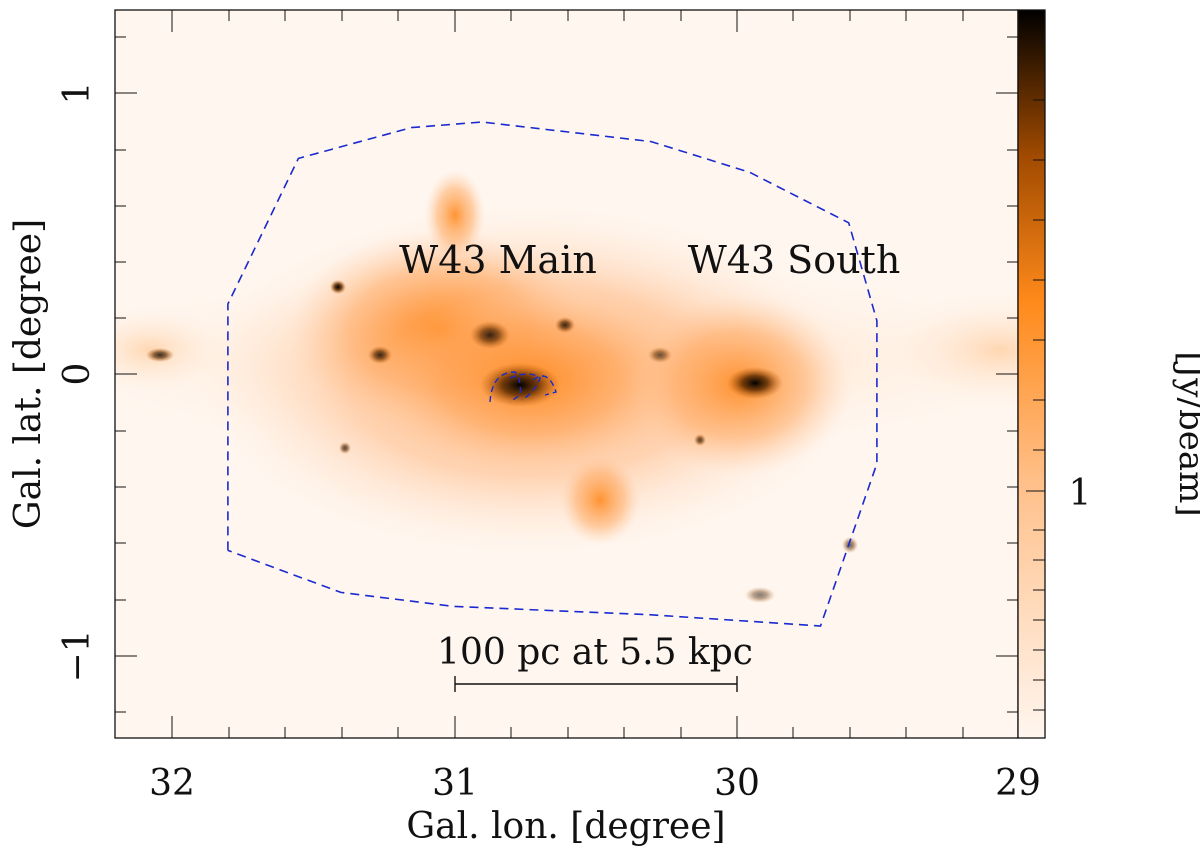  Describe the element at coordinates (77, 374) in the screenshot. I see `y-tick-label: 0` at that location.